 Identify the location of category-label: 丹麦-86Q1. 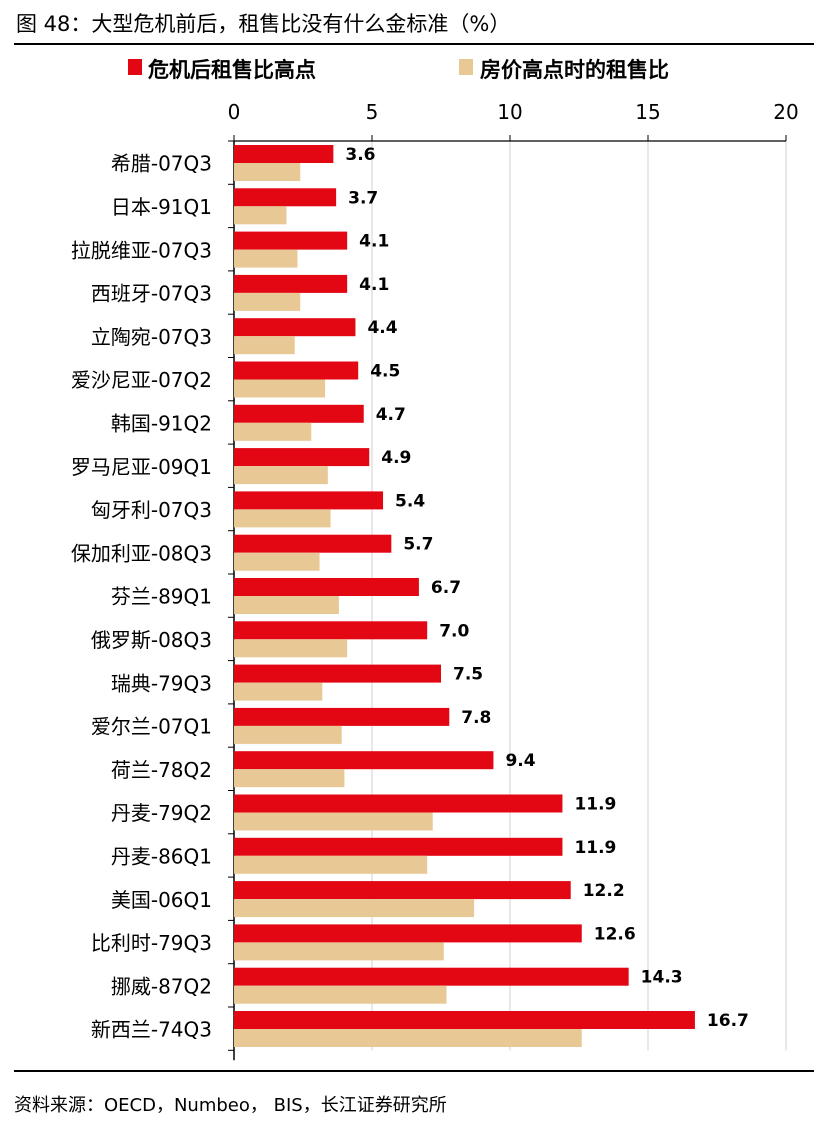
(161, 856).